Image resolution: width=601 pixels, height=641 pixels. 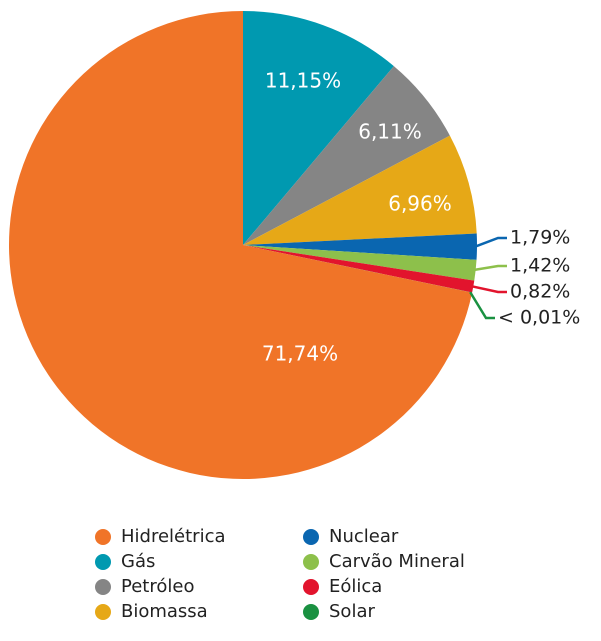 What do you see at coordinates (157, 586) in the screenshot?
I see `legend-label: Petróleo` at bounding box center [157, 586].